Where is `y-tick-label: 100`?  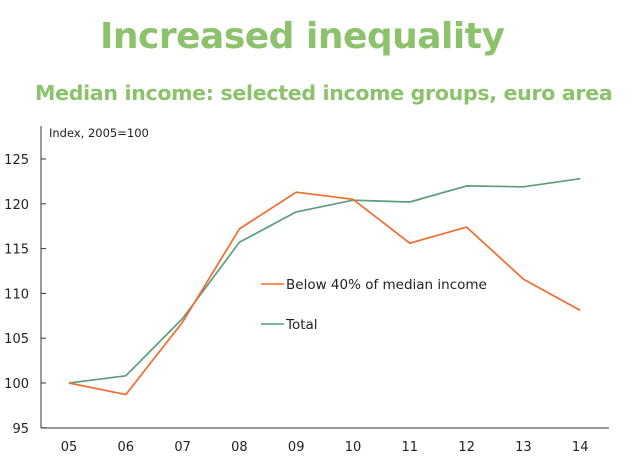 y-tick-label: 100 is located at coordinates (16, 384).